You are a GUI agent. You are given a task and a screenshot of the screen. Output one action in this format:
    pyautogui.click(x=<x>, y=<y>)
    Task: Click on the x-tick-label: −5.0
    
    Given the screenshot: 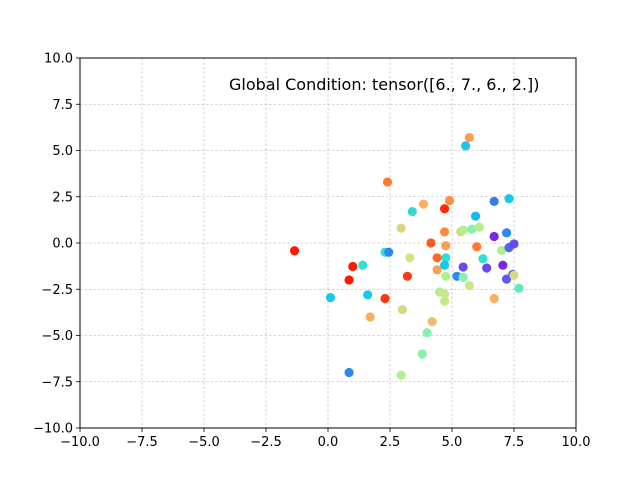 What is the action you would take?
    pyautogui.click(x=204, y=442)
    